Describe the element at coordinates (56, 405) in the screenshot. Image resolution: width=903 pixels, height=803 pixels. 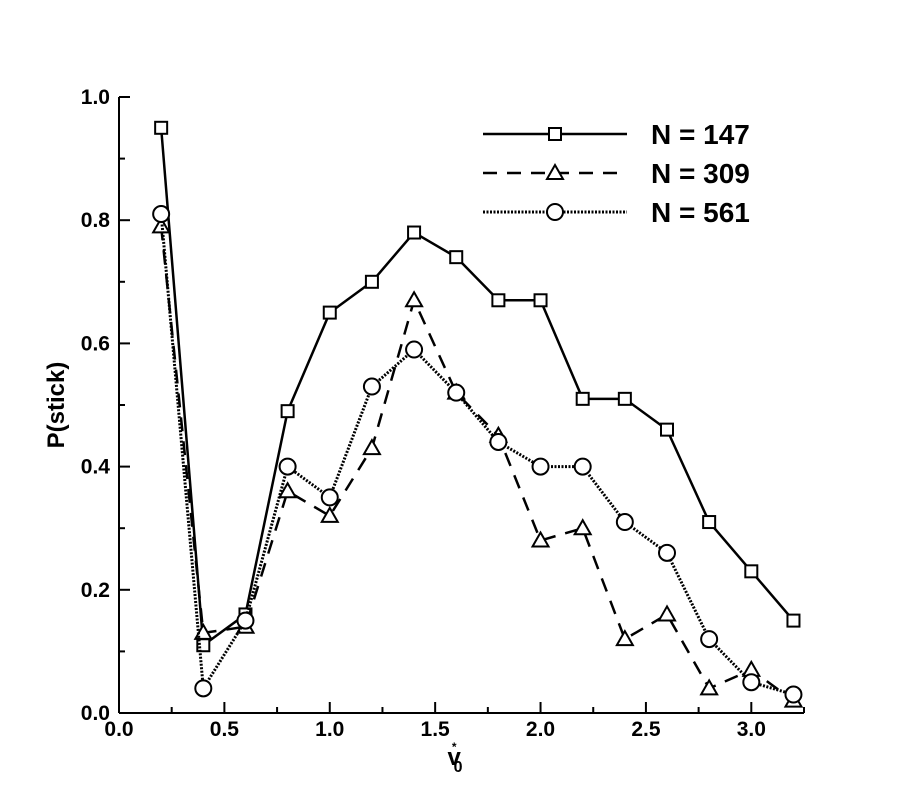
I see `y-axis-title: P(stick)` at that location.